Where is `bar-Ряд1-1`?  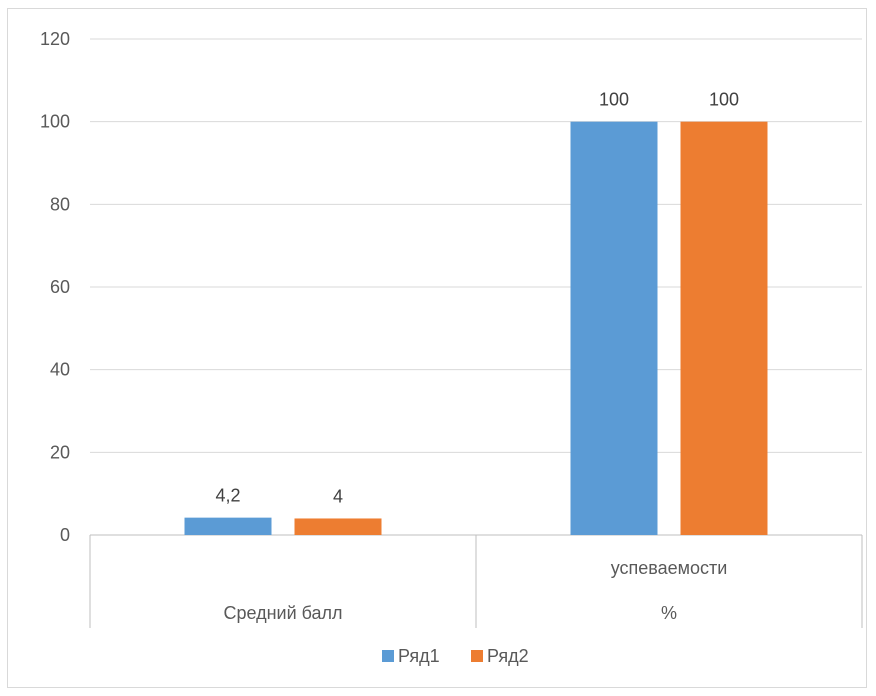 bar-Ряд1-1 is located at coordinates (614, 328).